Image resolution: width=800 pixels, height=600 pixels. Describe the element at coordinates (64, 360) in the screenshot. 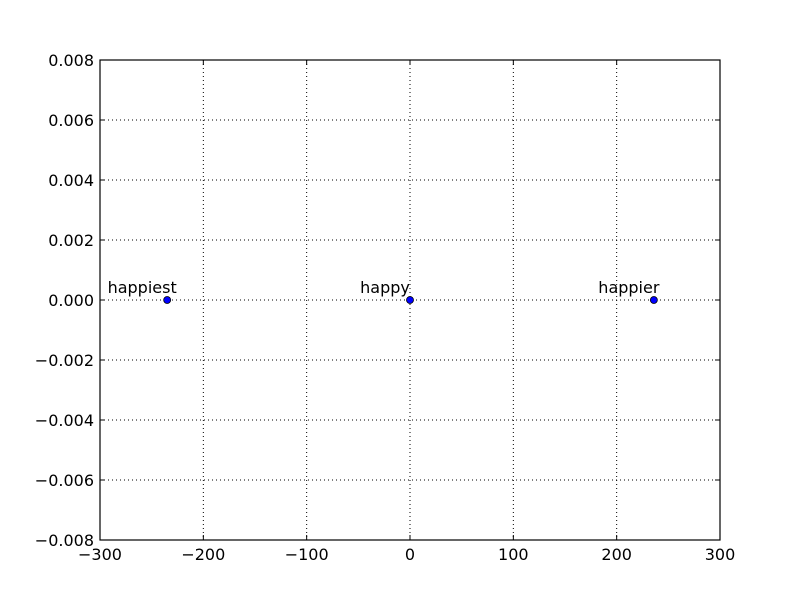

I see `y-tick-label: −0.002` at that location.